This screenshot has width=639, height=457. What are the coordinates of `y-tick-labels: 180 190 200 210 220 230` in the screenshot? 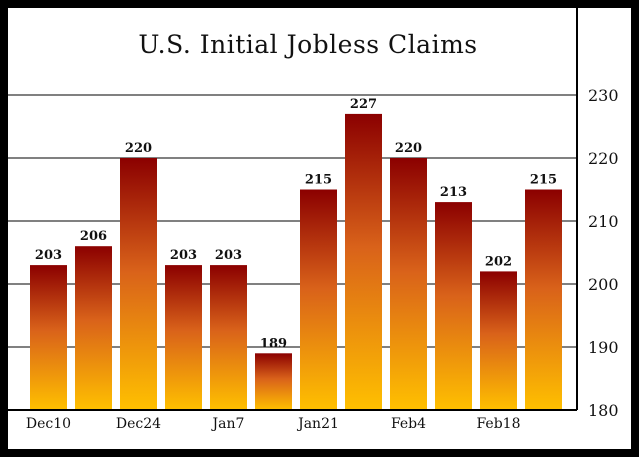 It's located at (603, 253).